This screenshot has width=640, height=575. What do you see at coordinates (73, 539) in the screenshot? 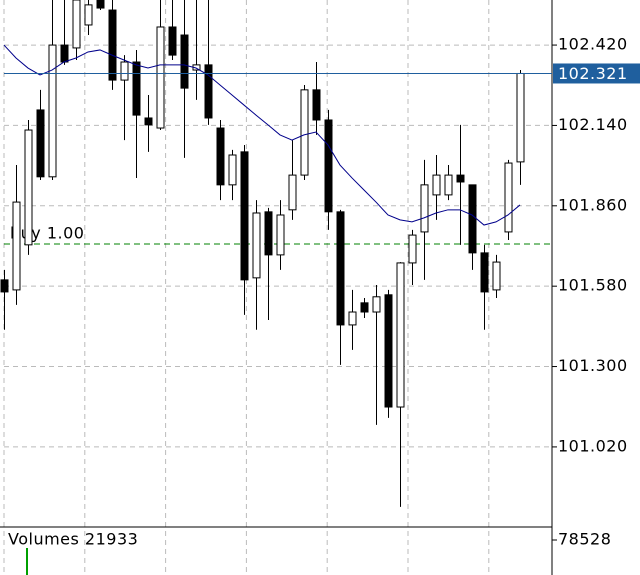
I see `volume-title: Volumes 21933` at bounding box center [73, 539].